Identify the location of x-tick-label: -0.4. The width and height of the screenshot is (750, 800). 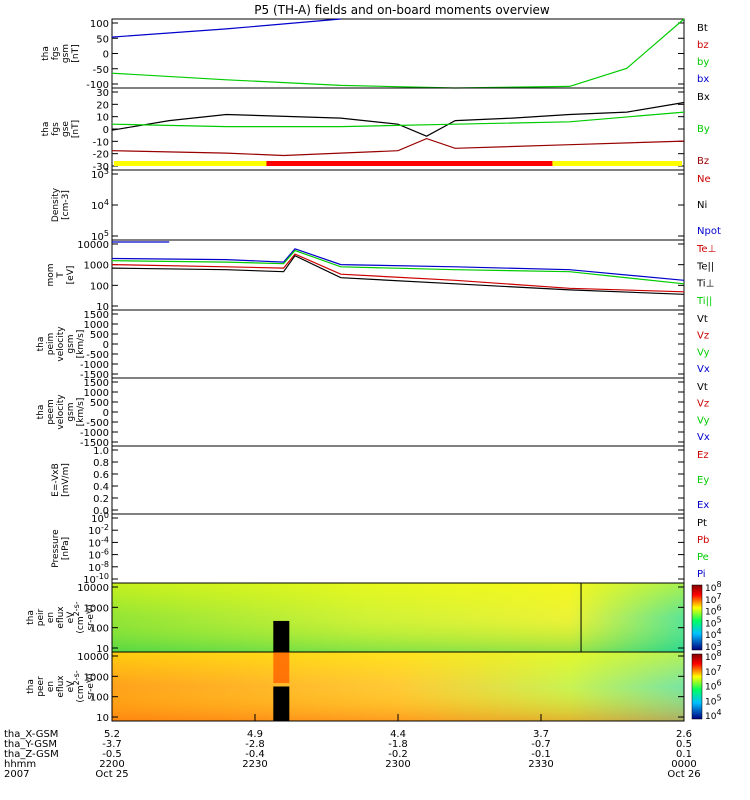
(255, 754).